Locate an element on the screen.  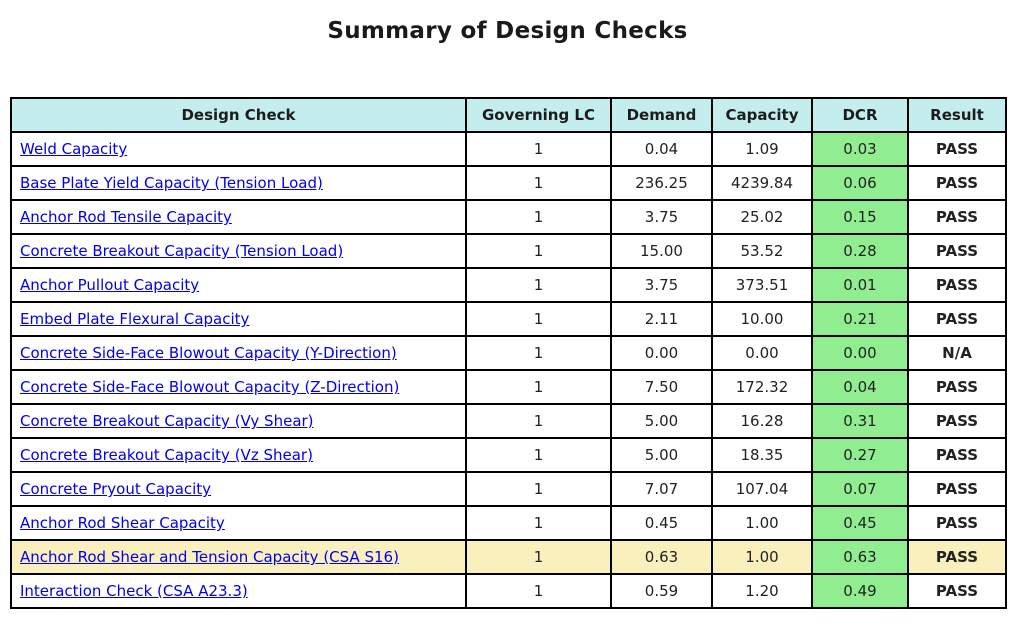
design-check-cell: Concrete Breakout Capacity (Vz Shear) is located at coordinates (238, 455).